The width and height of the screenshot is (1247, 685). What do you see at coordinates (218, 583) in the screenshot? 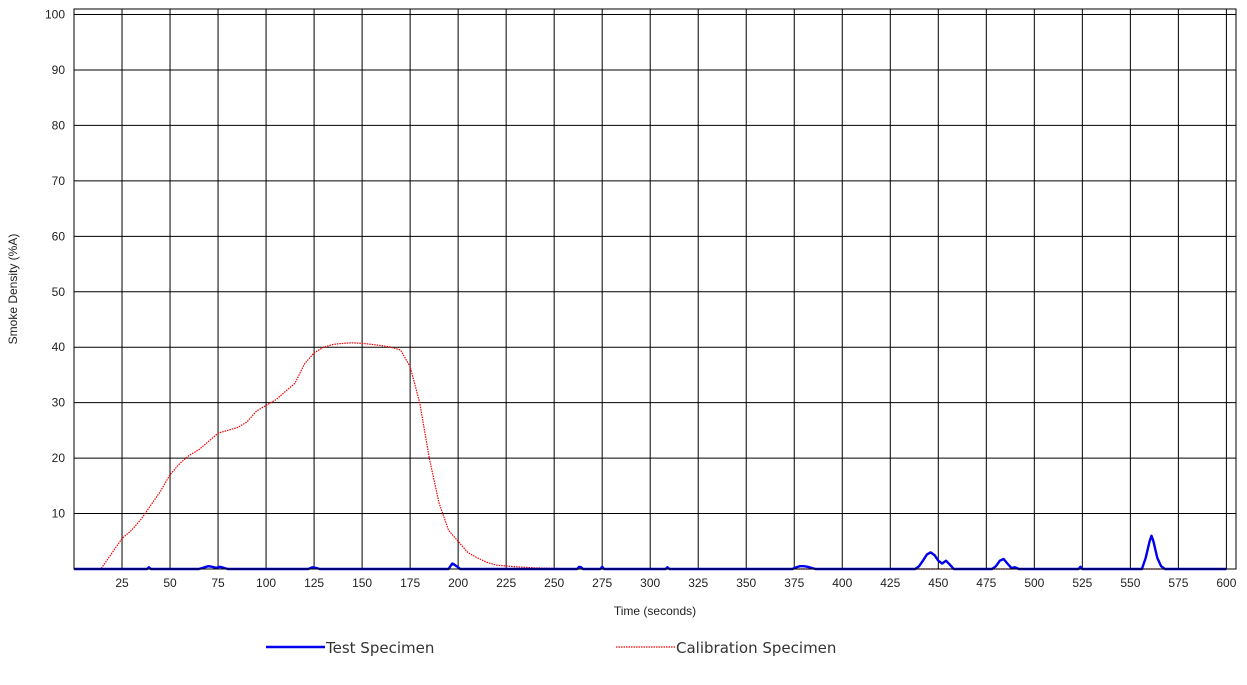
I see `x-tick-label: 75` at bounding box center [218, 583].